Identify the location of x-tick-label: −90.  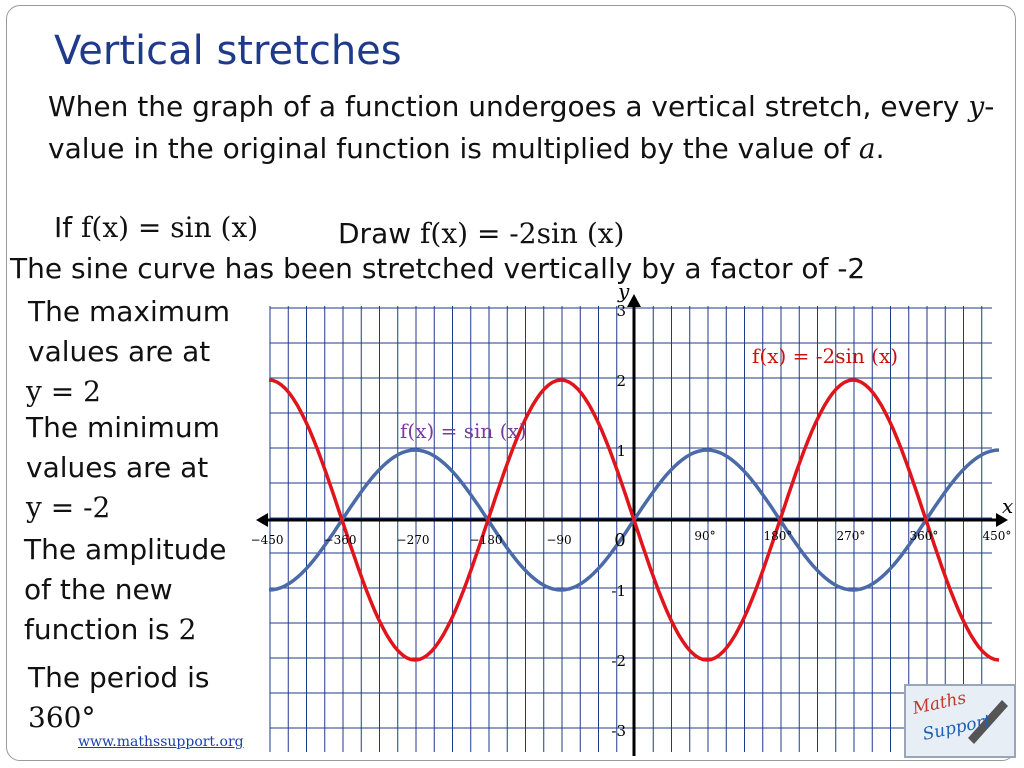
(558, 540).